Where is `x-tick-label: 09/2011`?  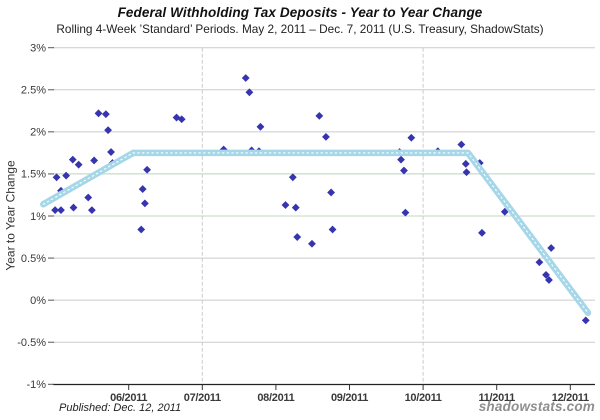
x-tick-label: 09/2011 is located at coordinates (349, 398).